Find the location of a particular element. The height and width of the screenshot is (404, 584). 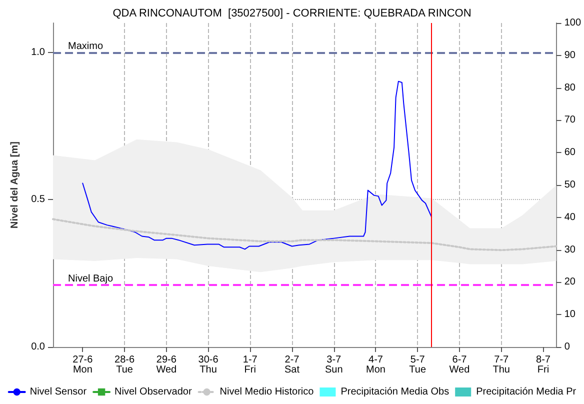

y2-tick-label: 50 is located at coordinates (570, 185).